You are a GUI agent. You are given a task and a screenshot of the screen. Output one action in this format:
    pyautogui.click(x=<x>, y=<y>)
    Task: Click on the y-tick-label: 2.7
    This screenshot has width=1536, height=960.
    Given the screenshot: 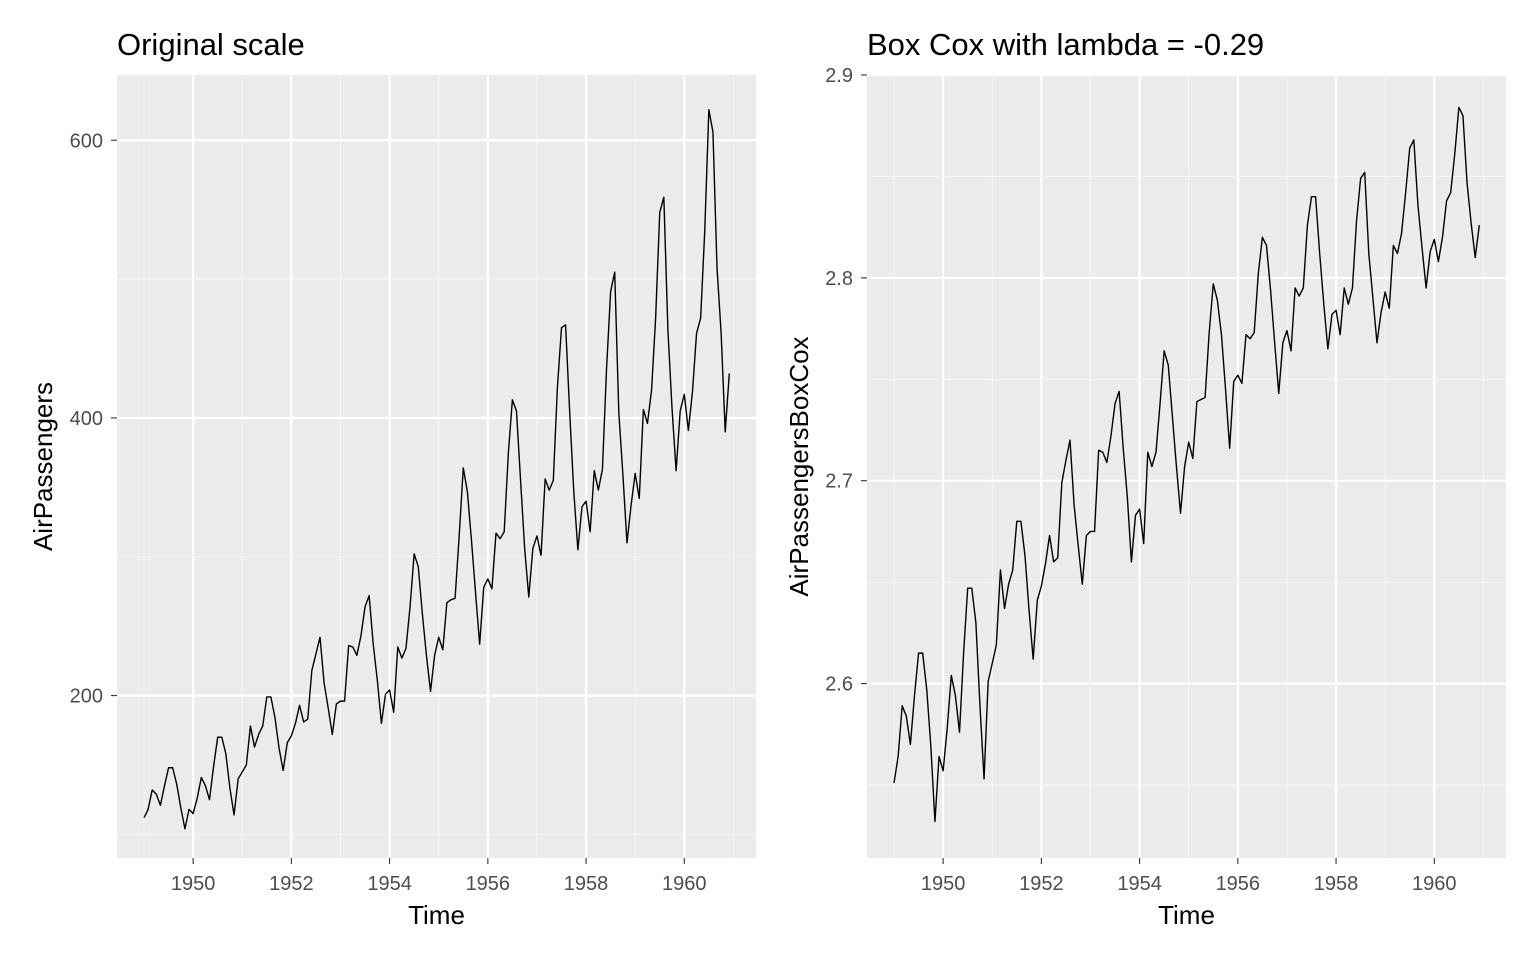 What is the action you would take?
    pyautogui.click(x=839, y=482)
    